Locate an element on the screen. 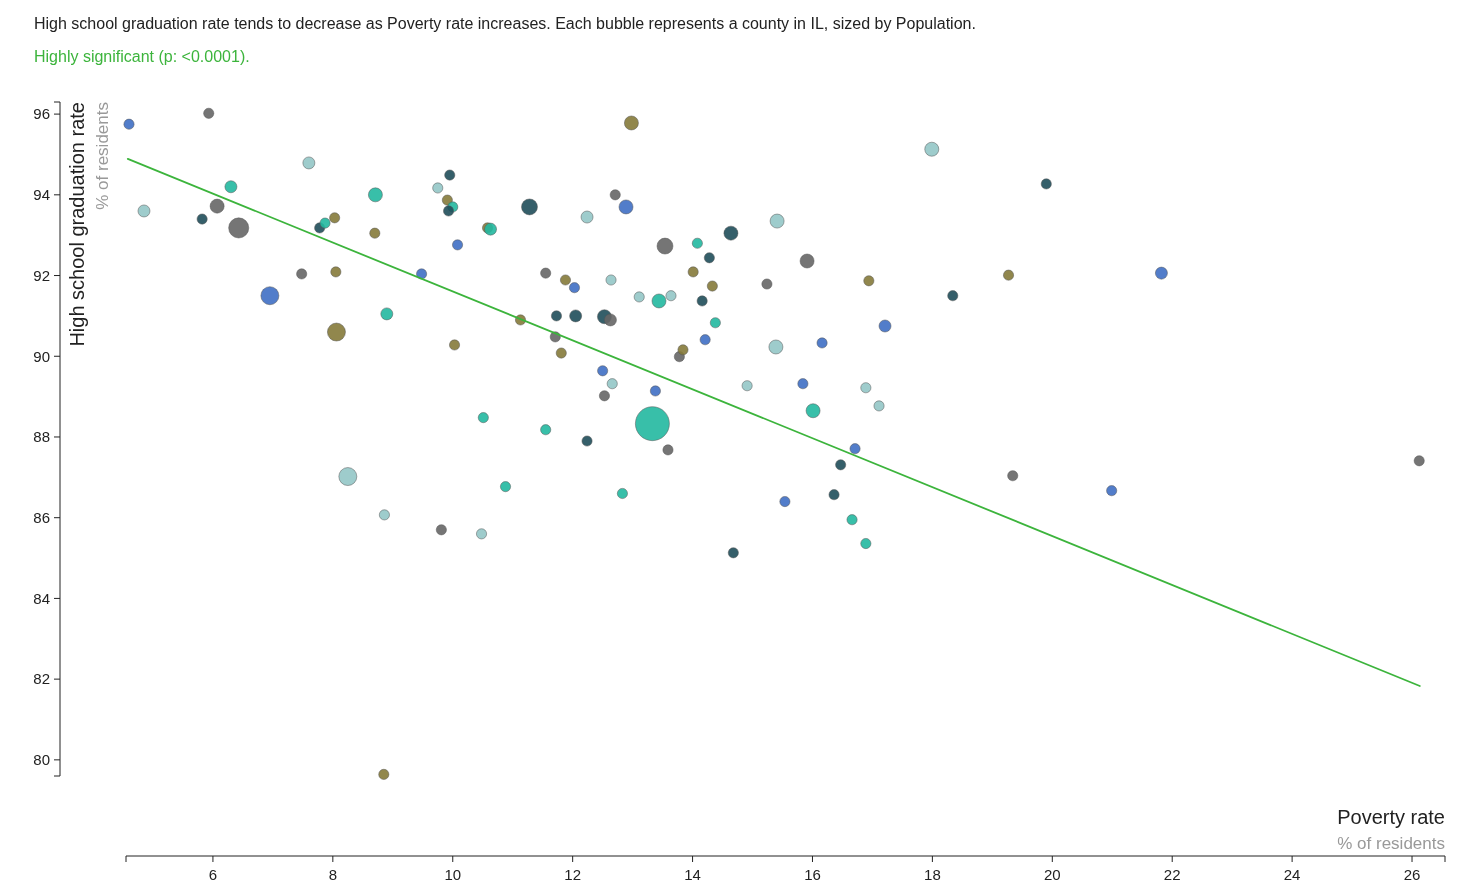 The height and width of the screenshot is (886, 1465). x-tick-label: 16 is located at coordinates (812, 874).